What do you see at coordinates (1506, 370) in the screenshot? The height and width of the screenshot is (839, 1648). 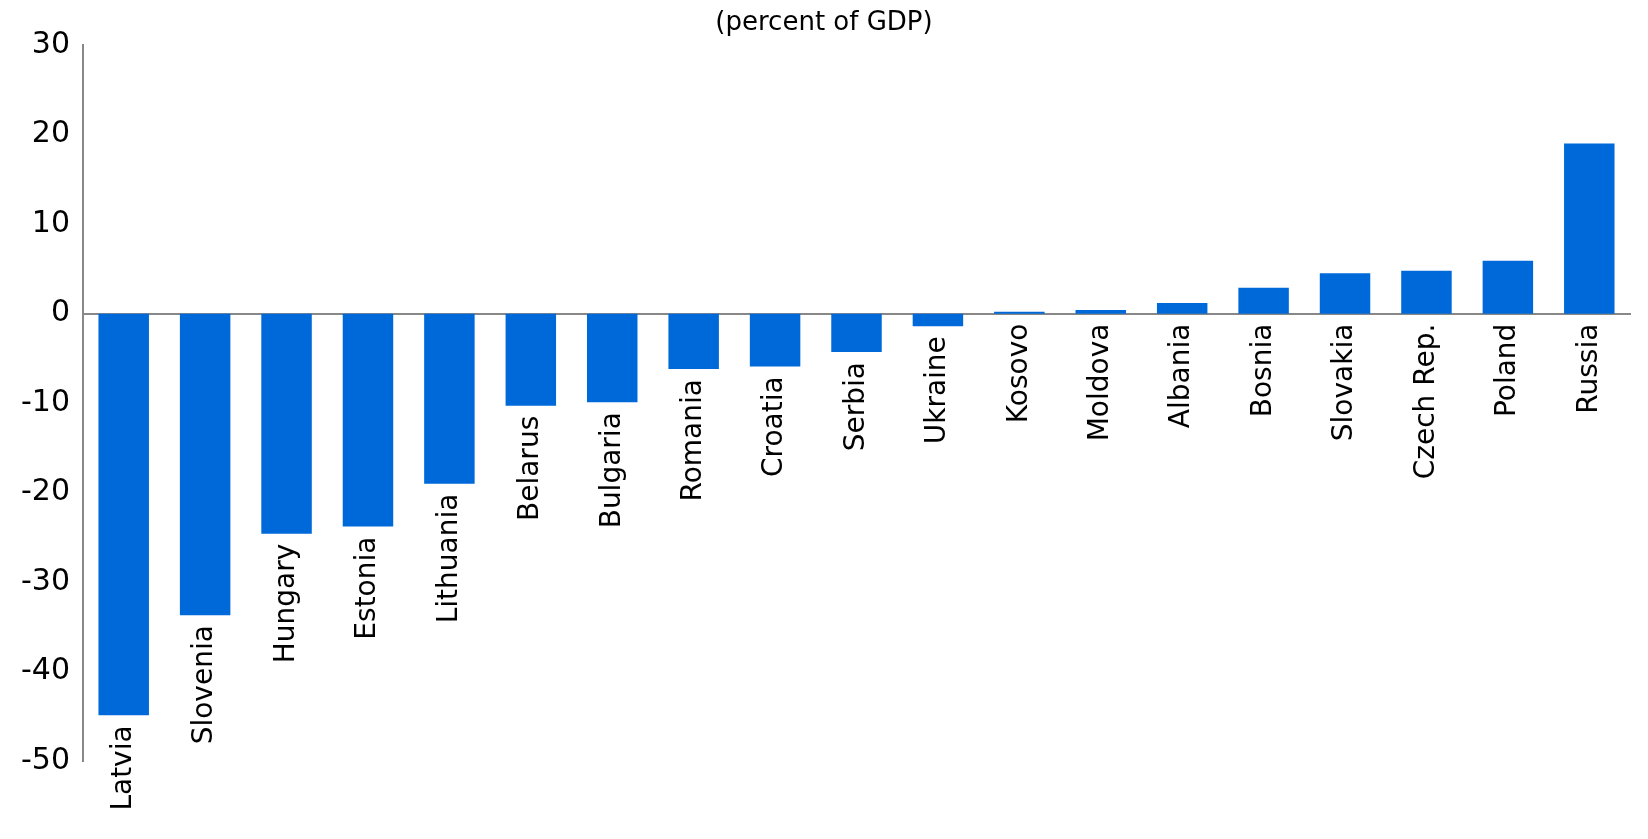 I see `x-tick-label: Poland` at bounding box center [1506, 370].